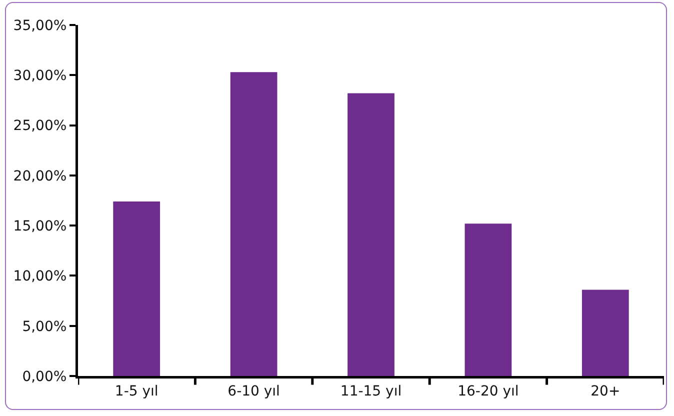 Image resolution: width=674 pixels, height=416 pixels. I want to click on y-tick-label: 35,00%, so click(40, 26).